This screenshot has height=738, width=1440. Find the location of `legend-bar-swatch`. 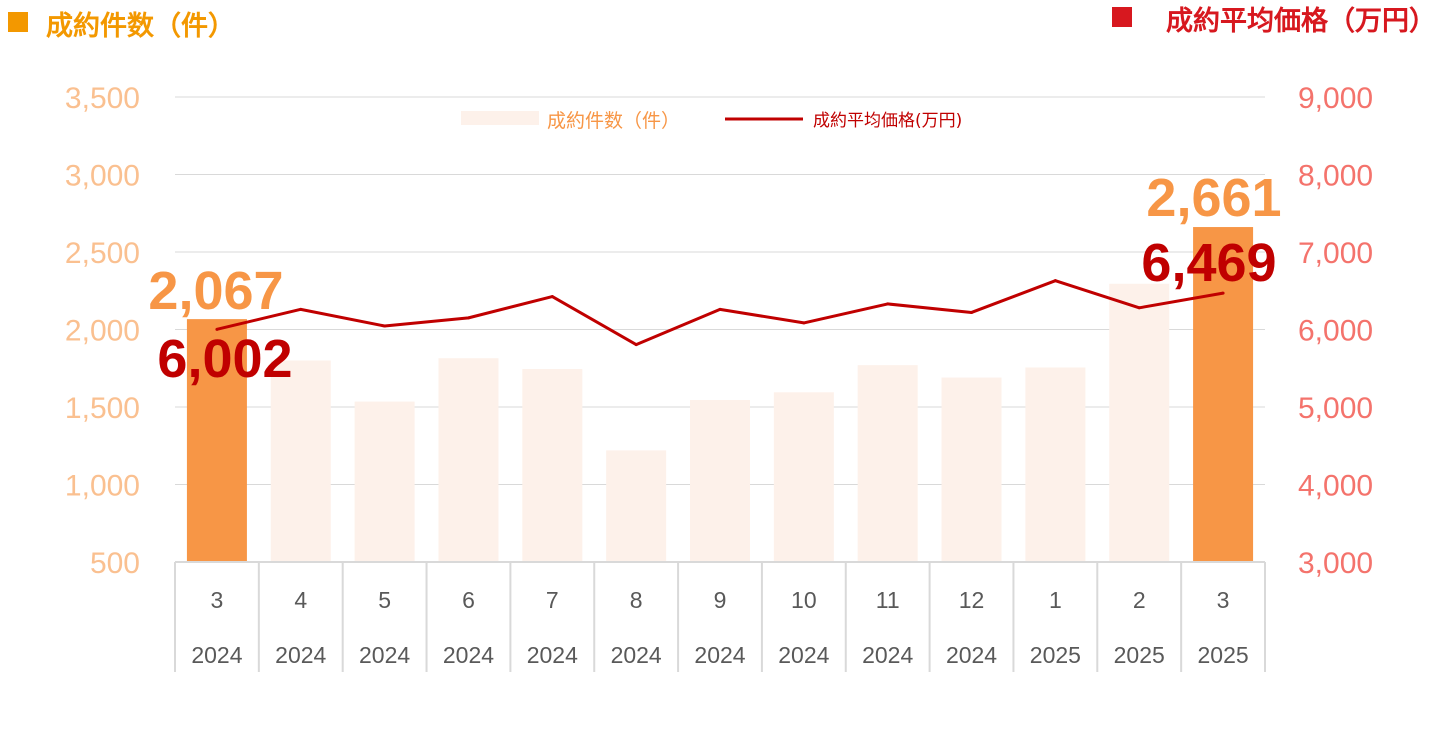

legend-bar-swatch is located at coordinates (500, 118).